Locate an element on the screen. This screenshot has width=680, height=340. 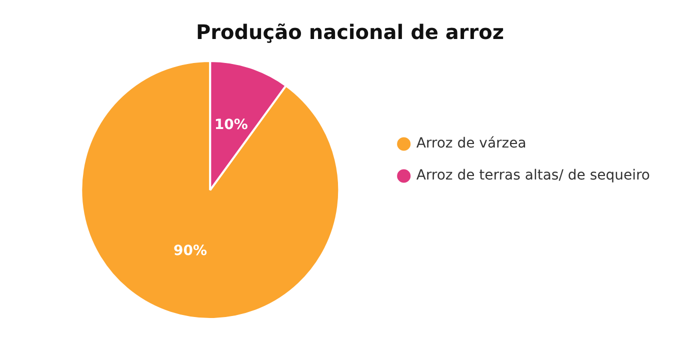
legend-label: Arroz de várzea is located at coordinates (471, 144).